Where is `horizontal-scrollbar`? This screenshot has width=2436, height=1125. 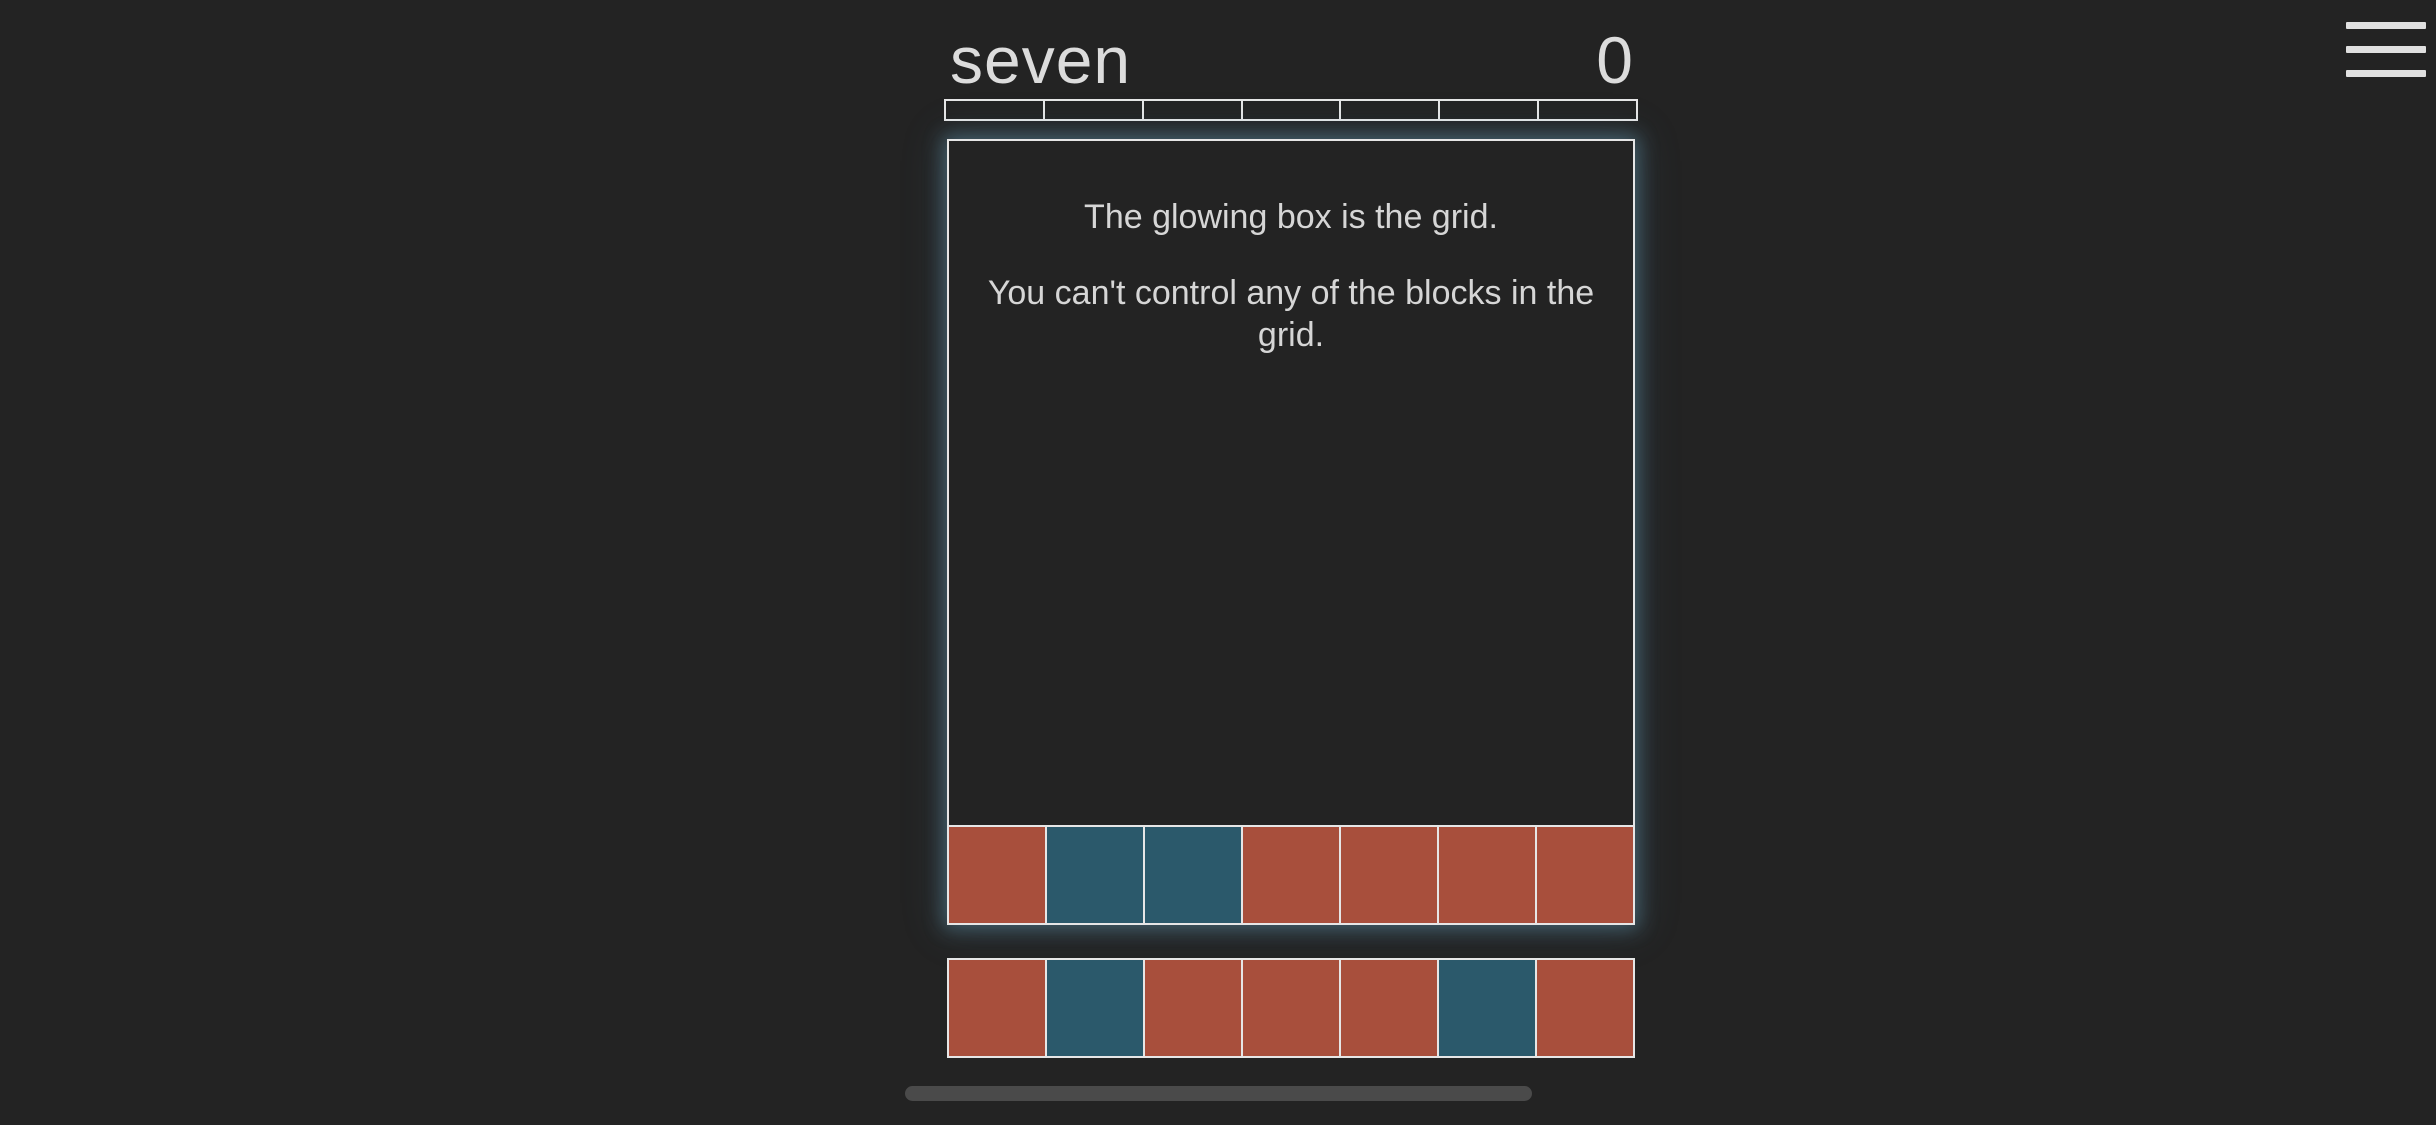
horizontal-scrollbar is located at coordinates (1218, 1093).